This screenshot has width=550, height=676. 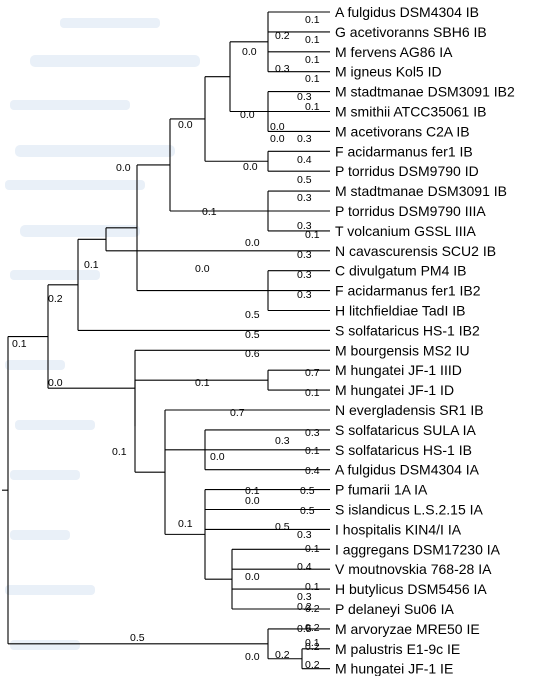 I want to click on taxon-label: M smithii ATCC35061 IB, so click(x=410, y=112).